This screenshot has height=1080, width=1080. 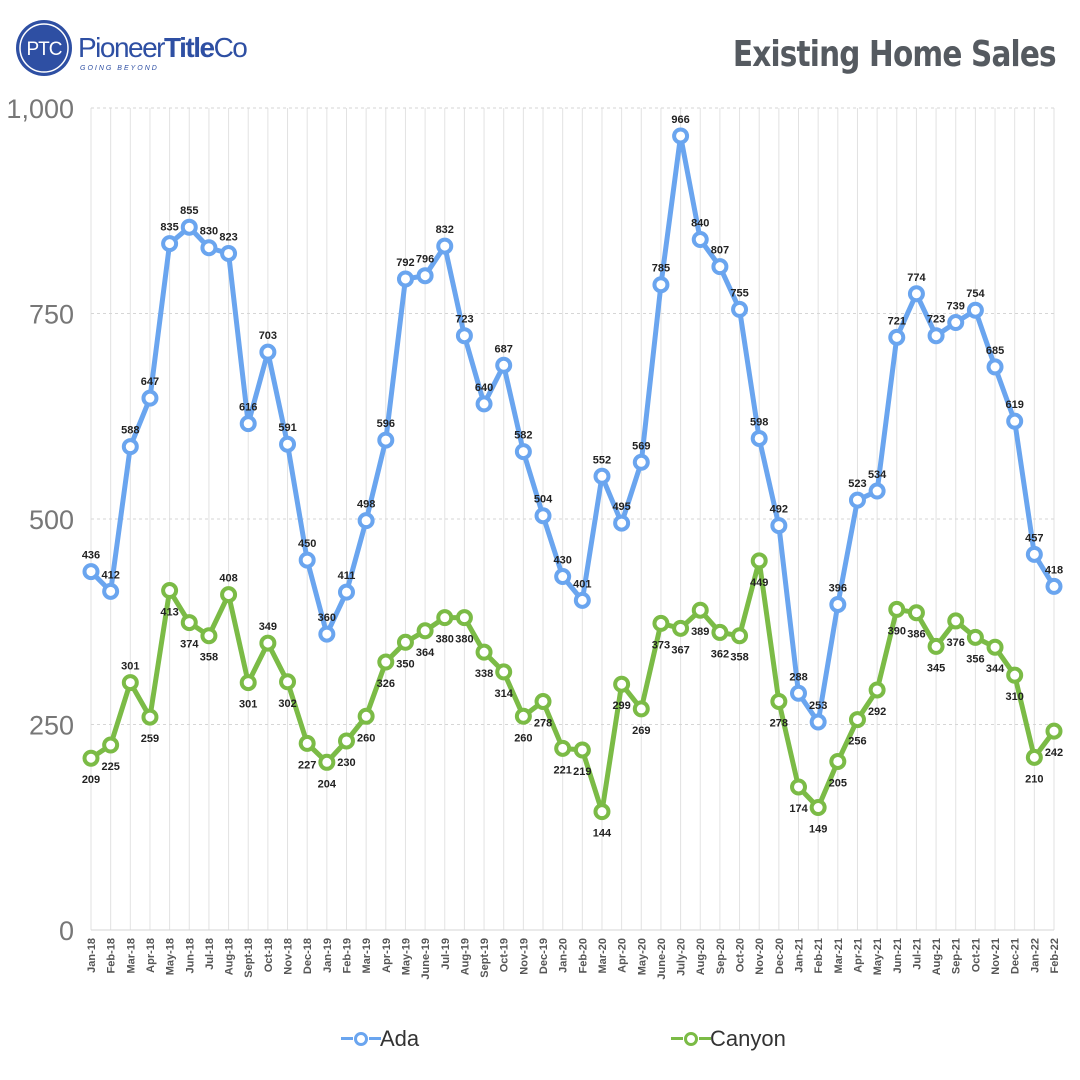 What do you see at coordinates (425, 653) in the screenshot?
I see `canyon-data-label: 364` at bounding box center [425, 653].